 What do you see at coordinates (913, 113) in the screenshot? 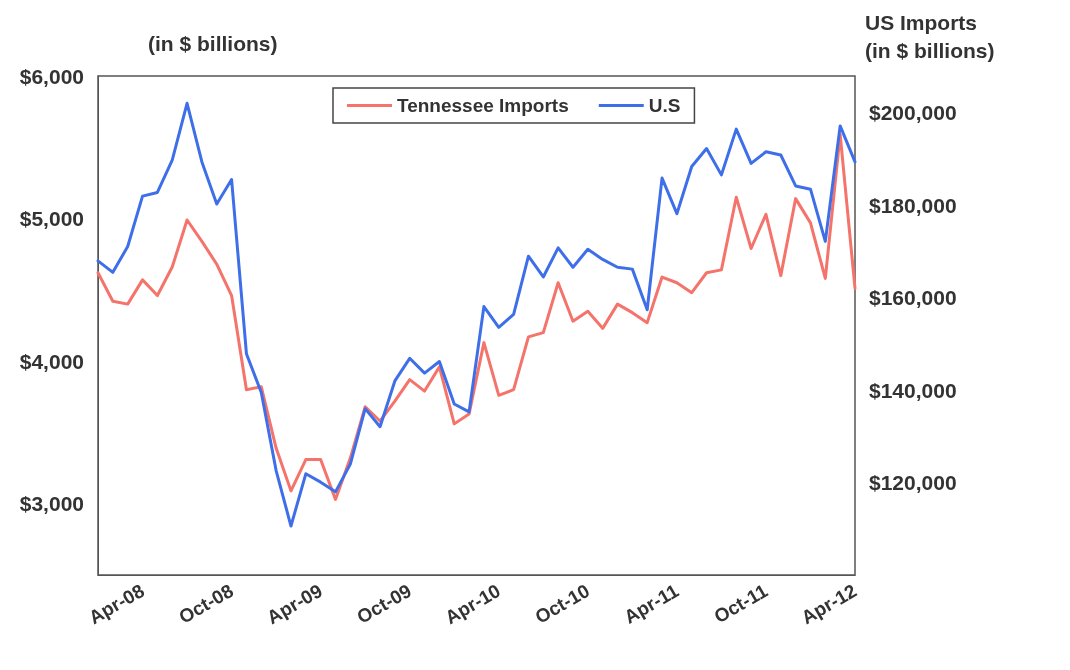
I see `y2-tick-label: $200,000` at bounding box center [913, 113].